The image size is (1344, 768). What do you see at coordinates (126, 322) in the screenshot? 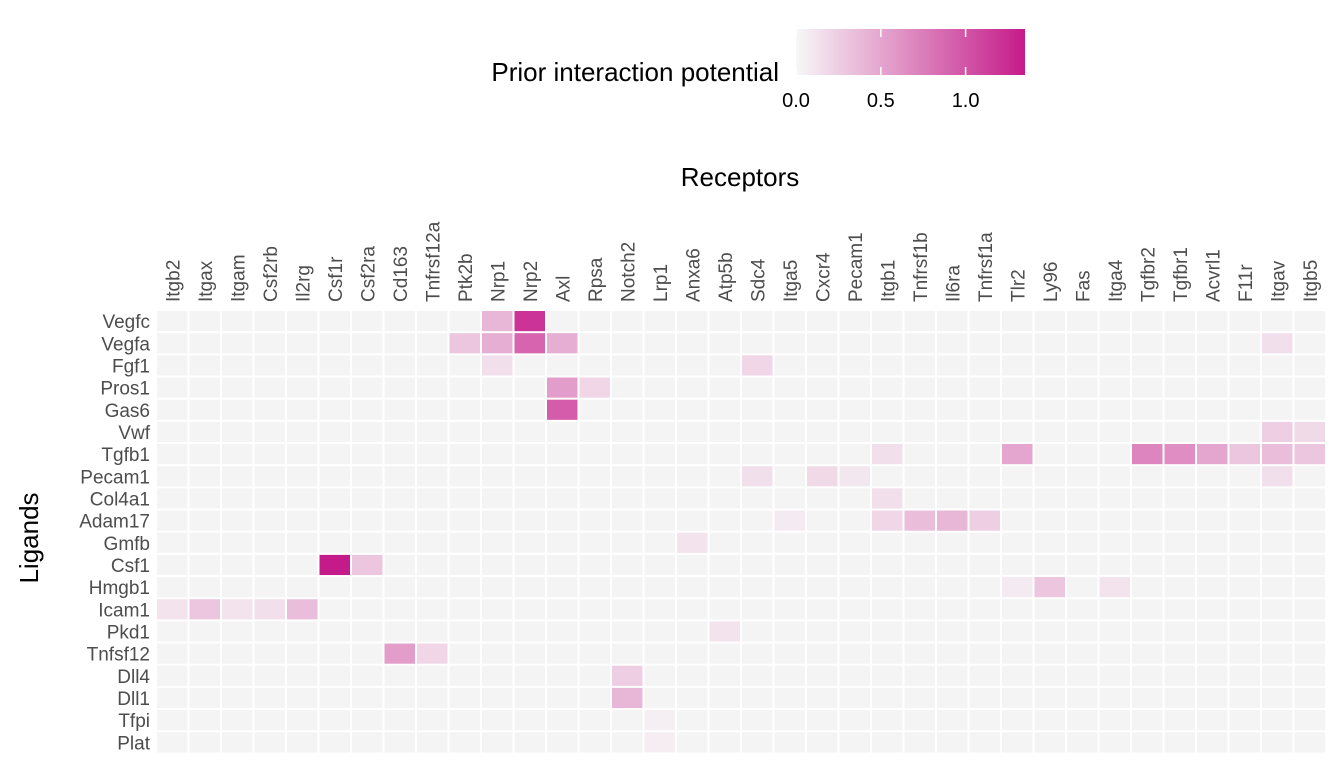
I see `y-tick-label-vegfc: Vegfc` at bounding box center [126, 322].